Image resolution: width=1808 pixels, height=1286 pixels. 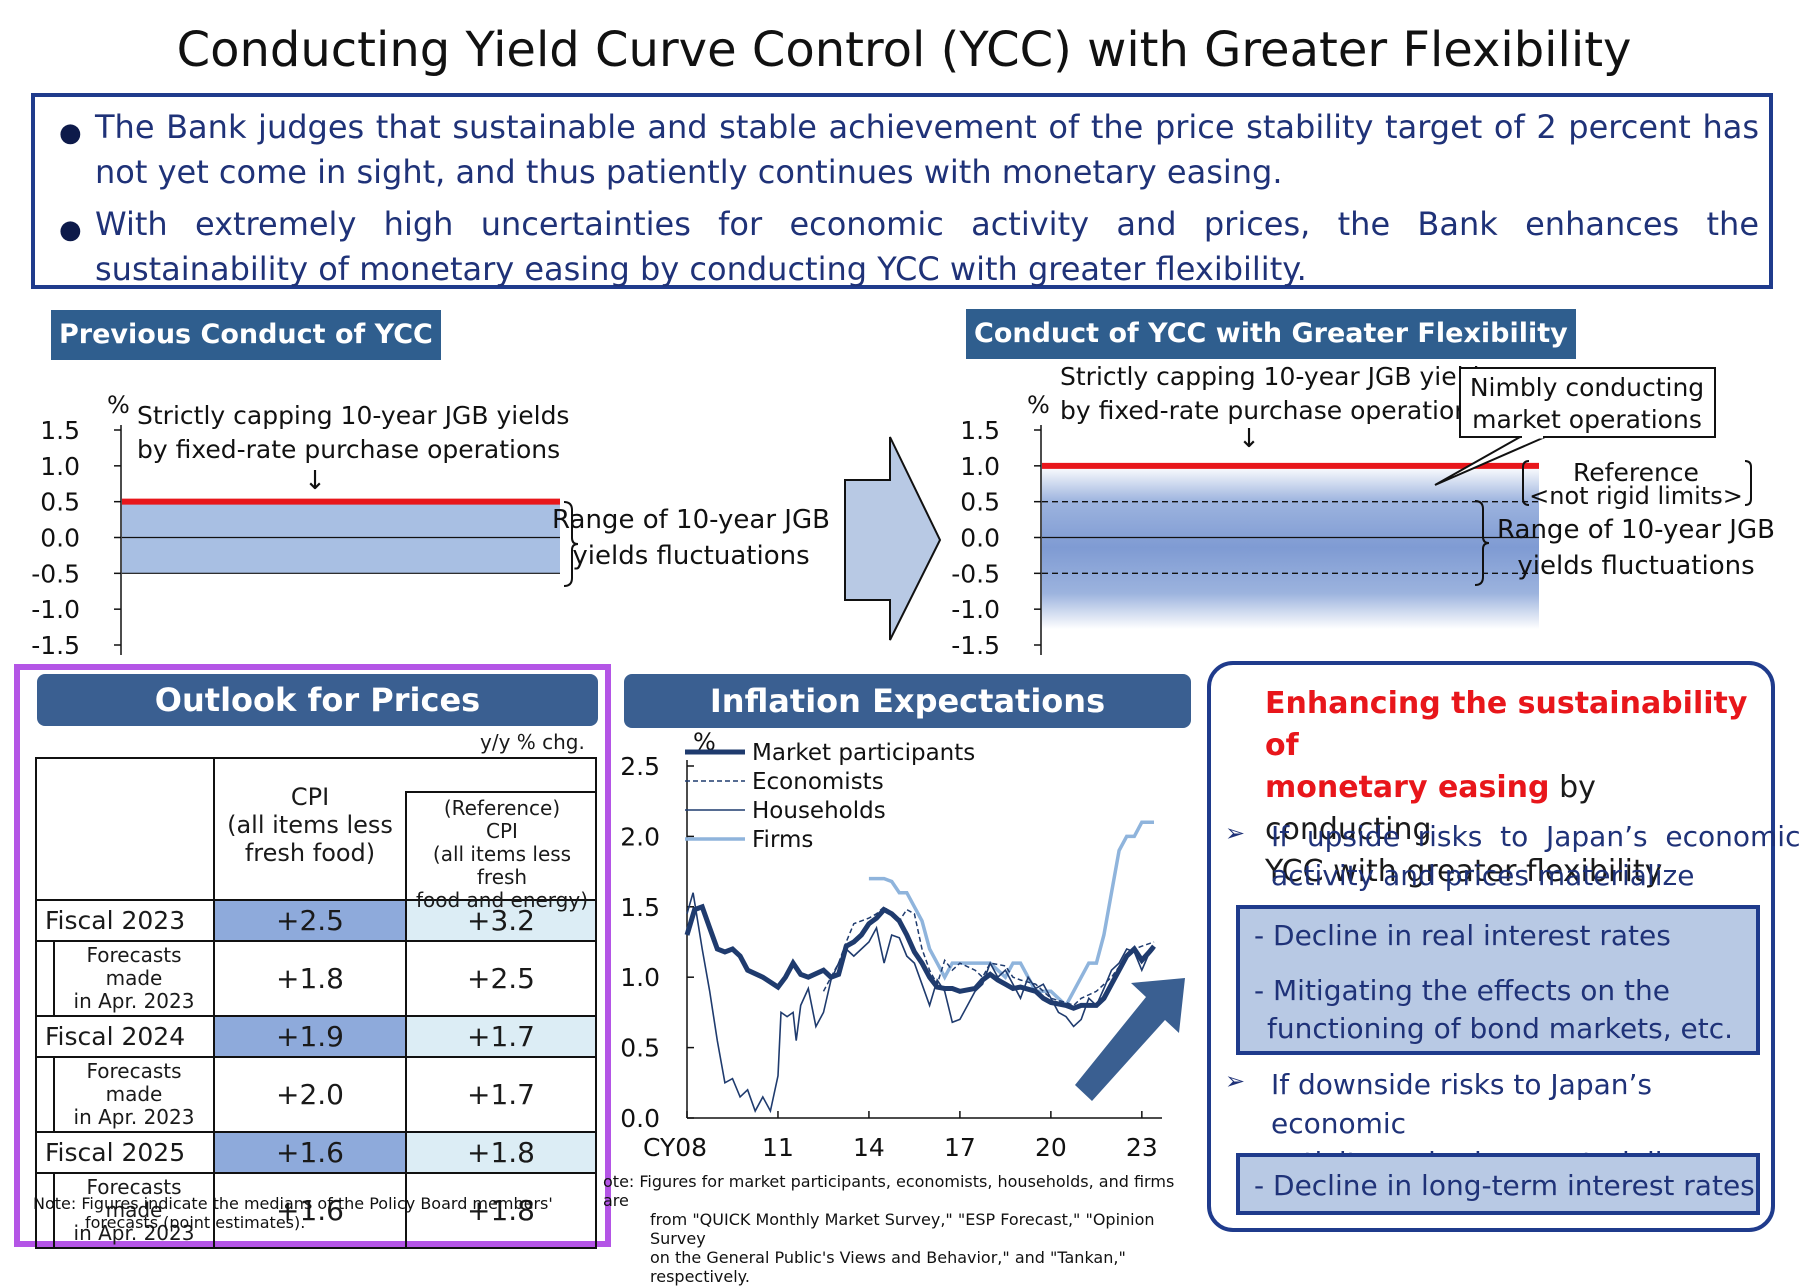 I want to click on table-row: Forecasts made in Apr. 2023 +1.6 +1.8, so click(x=316, y=1210).